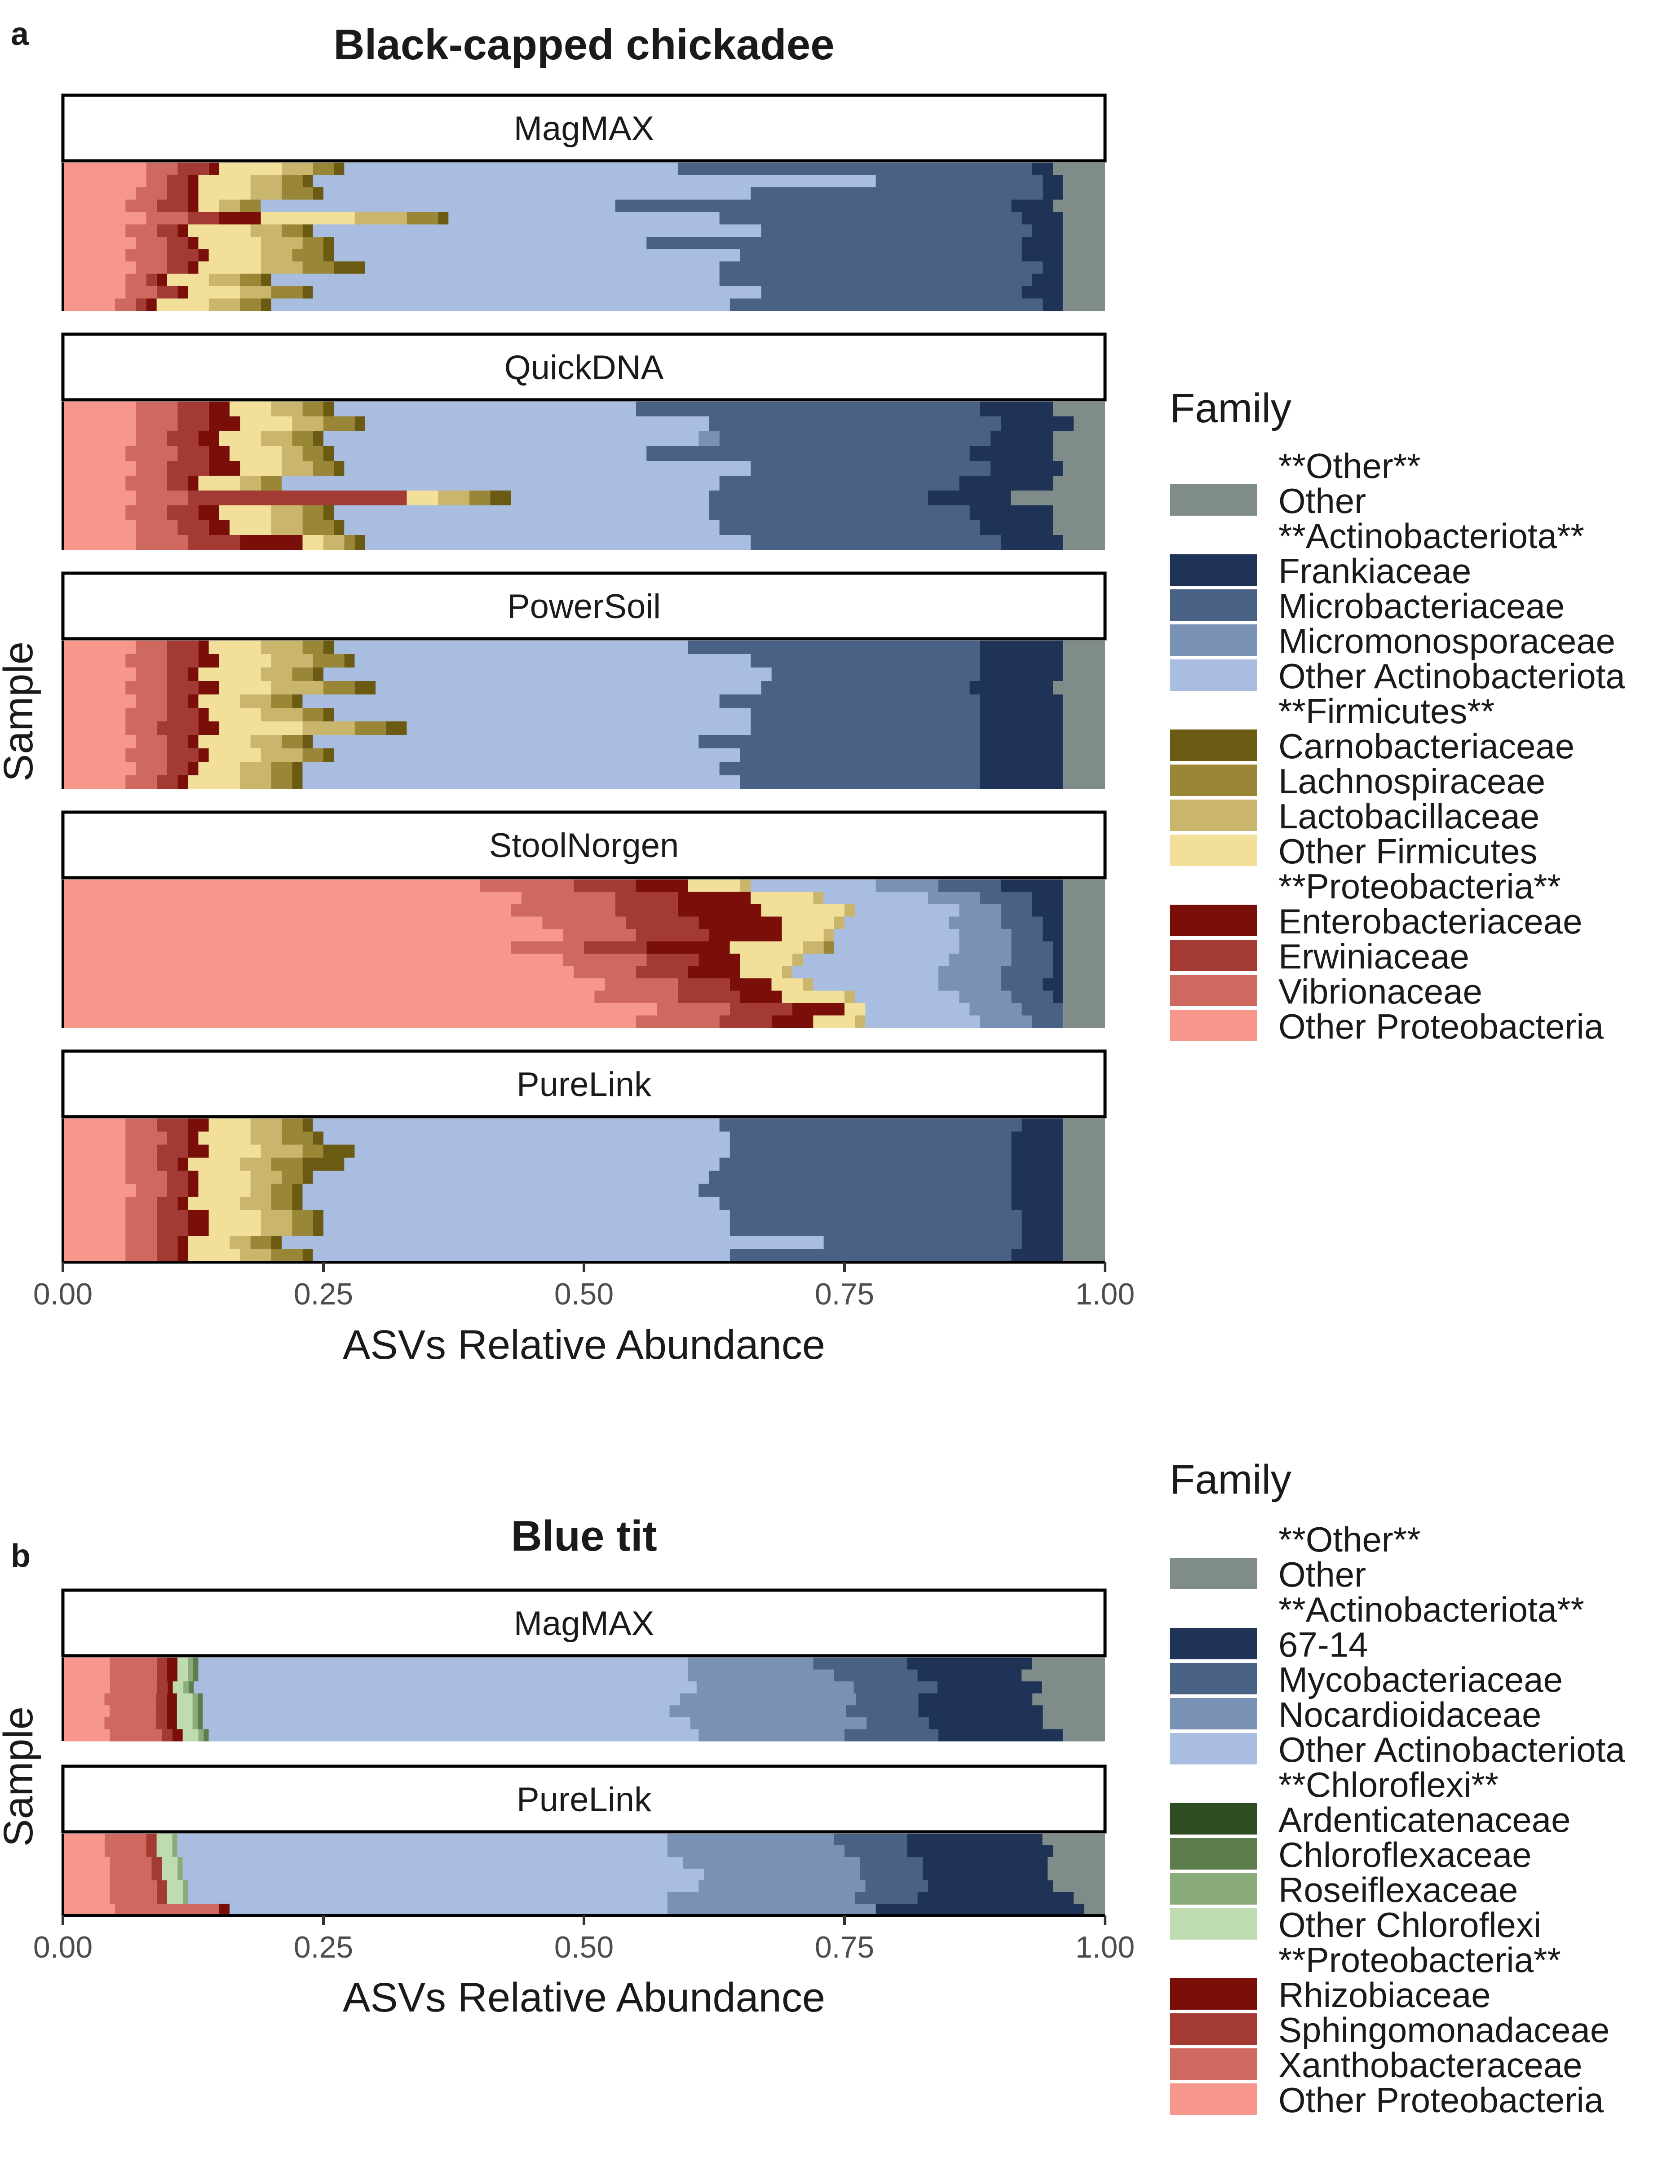 The height and width of the screenshot is (2184, 1680). Describe the element at coordinates (1322, 1575) in the screenshot. I see `legend-label: Other` at that location.